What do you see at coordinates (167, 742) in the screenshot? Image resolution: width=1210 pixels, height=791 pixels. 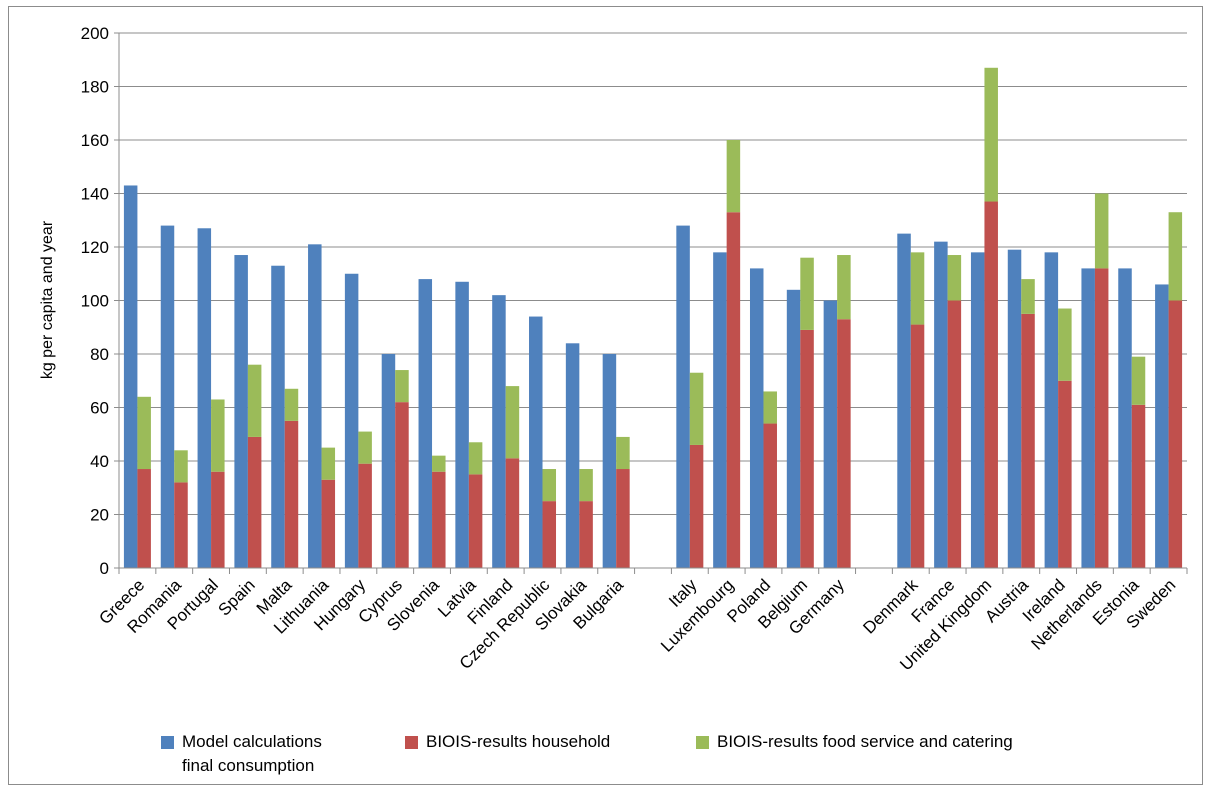 I see `legend-swatch-model` at bounding box center [167, 742].